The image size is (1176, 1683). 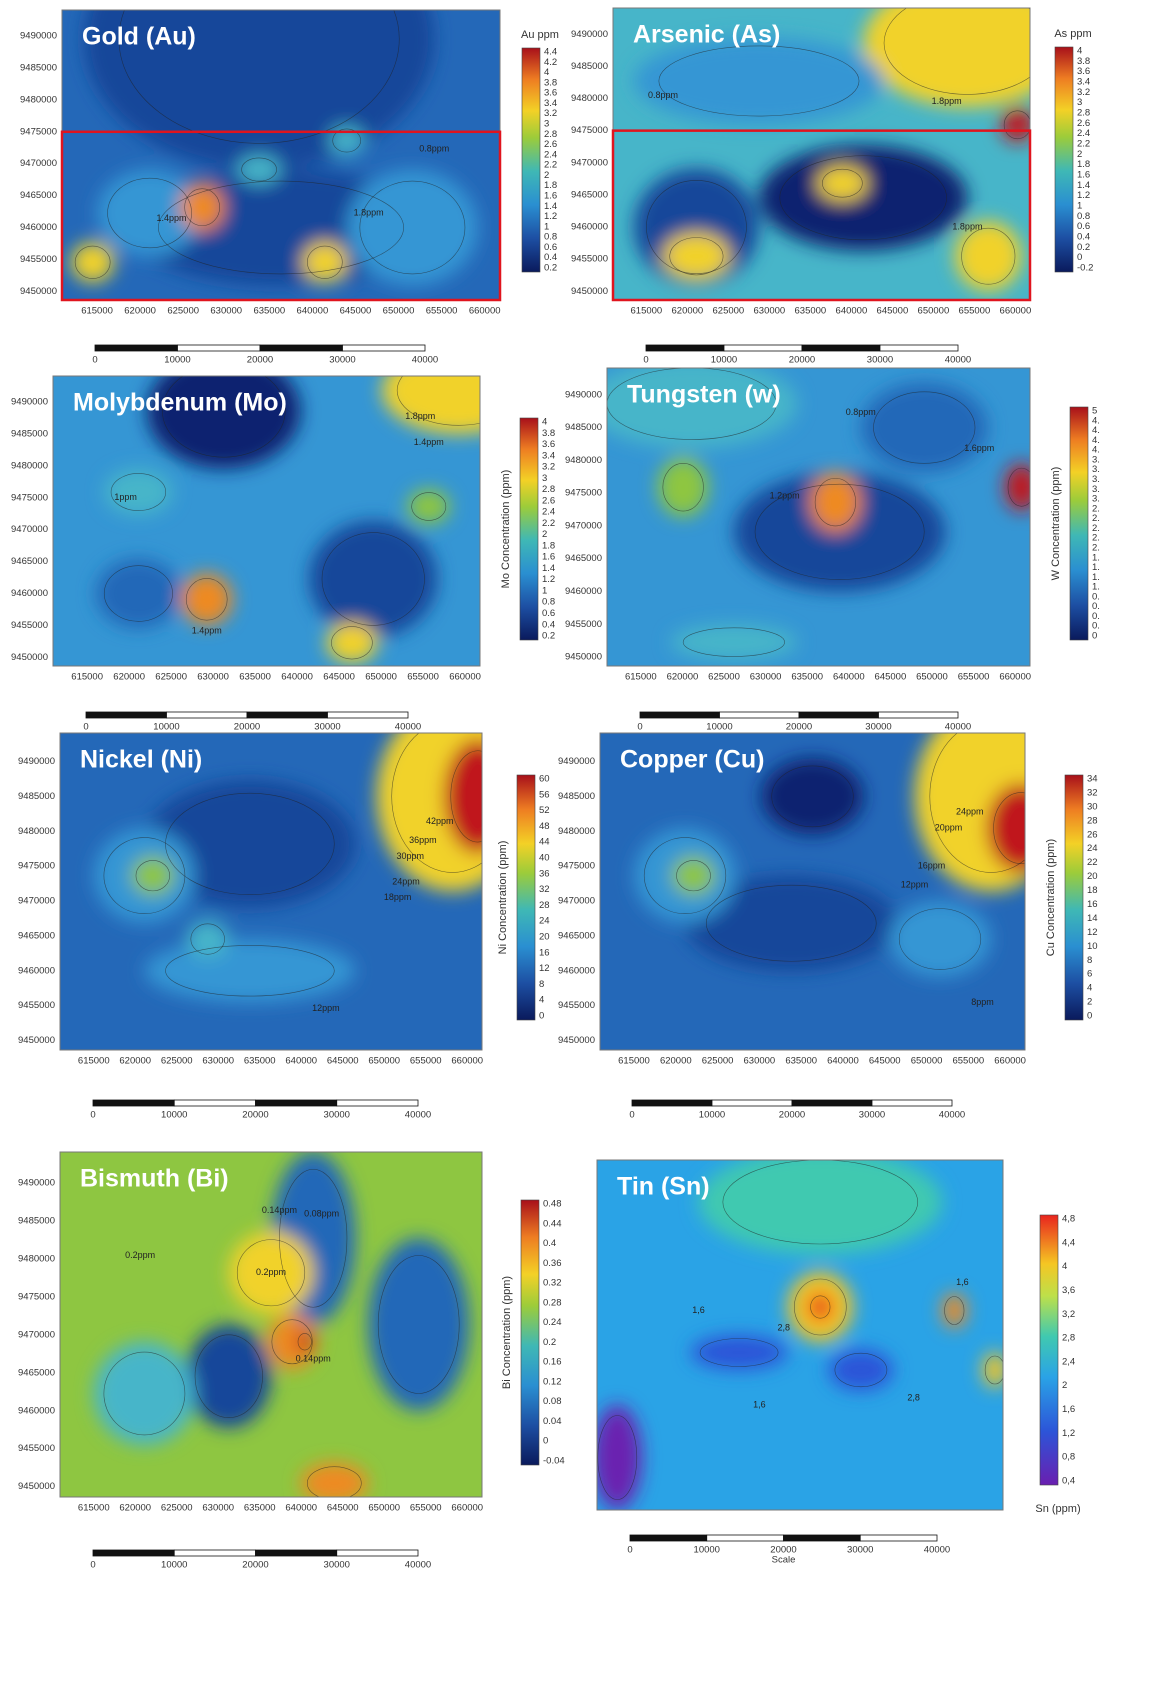 I want to click on x-tick-label: 655000, so click(x=426, y=1061).